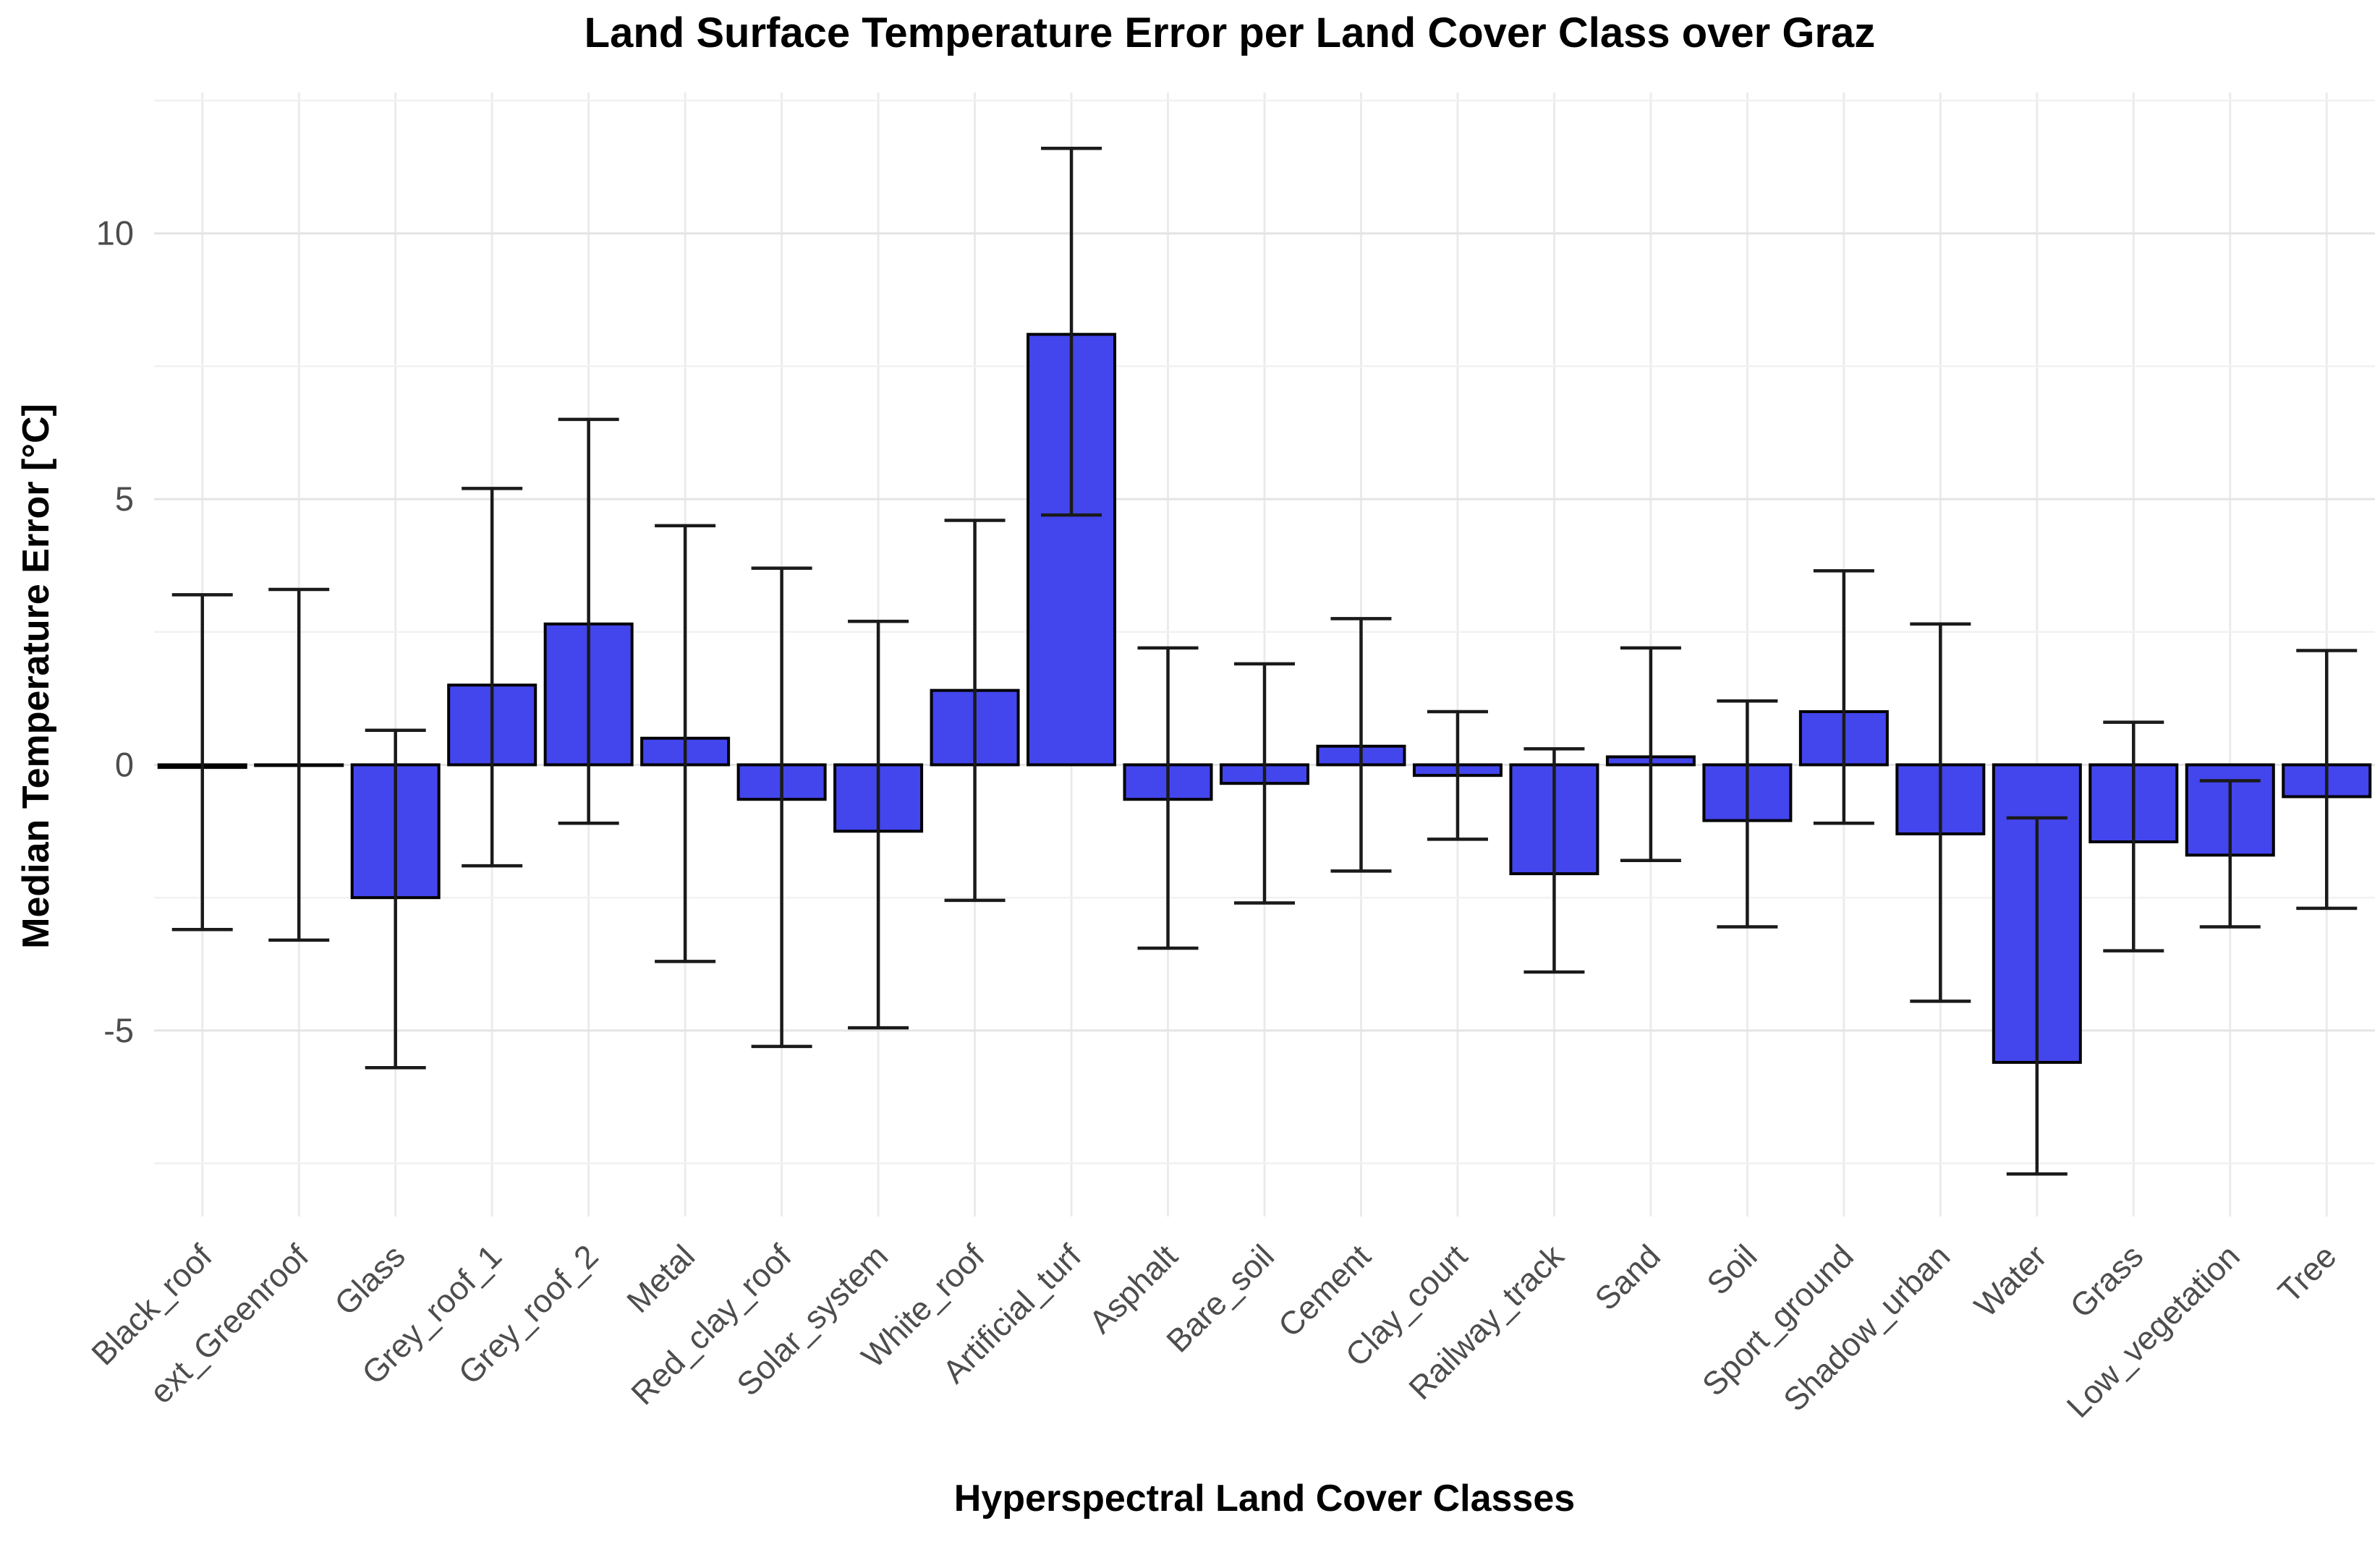 This screenshot has height=1547, width=2380. I want to click on x-axis-title: Hyperspectral Land Cover Classes, so click(1264, 1499).